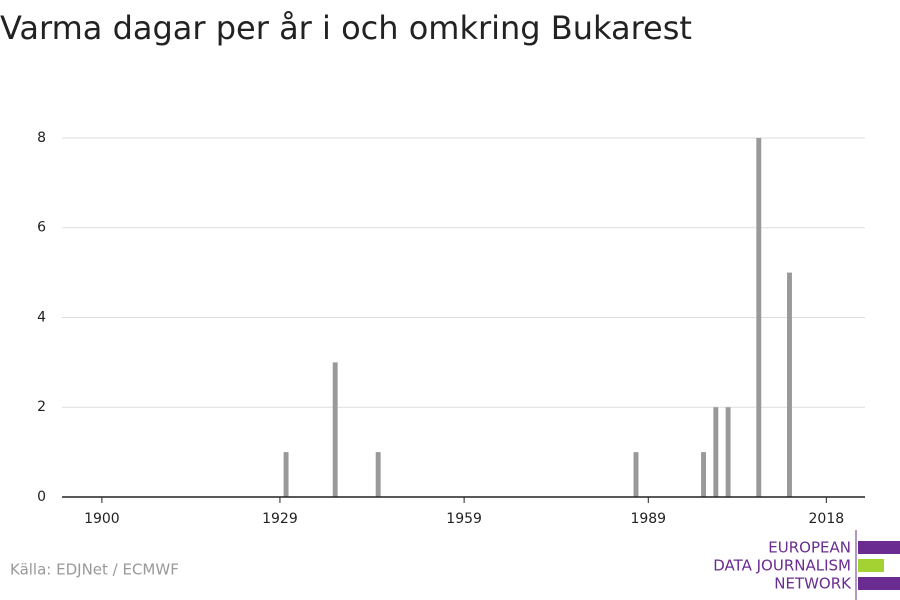 This screenshot has height=600, width=900. I want to click on y-tick-label: 4, so click(41, 317).